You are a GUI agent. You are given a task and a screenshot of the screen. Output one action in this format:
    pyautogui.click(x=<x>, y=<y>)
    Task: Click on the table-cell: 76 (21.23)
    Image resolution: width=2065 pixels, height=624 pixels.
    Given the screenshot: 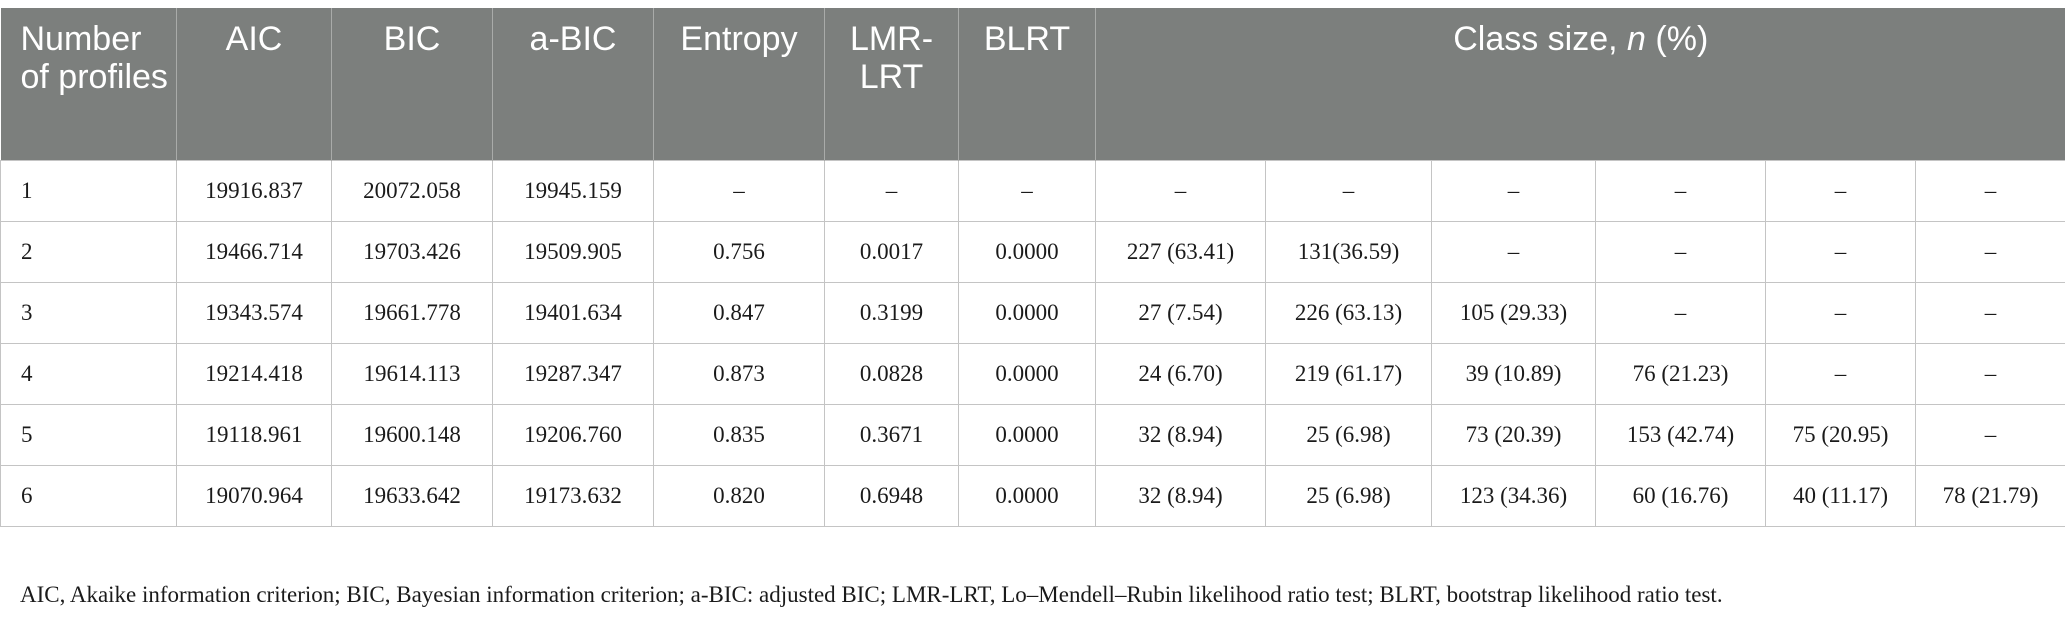 What is the action you would take?
    pyautogui.click(x=1680, y=373)
    